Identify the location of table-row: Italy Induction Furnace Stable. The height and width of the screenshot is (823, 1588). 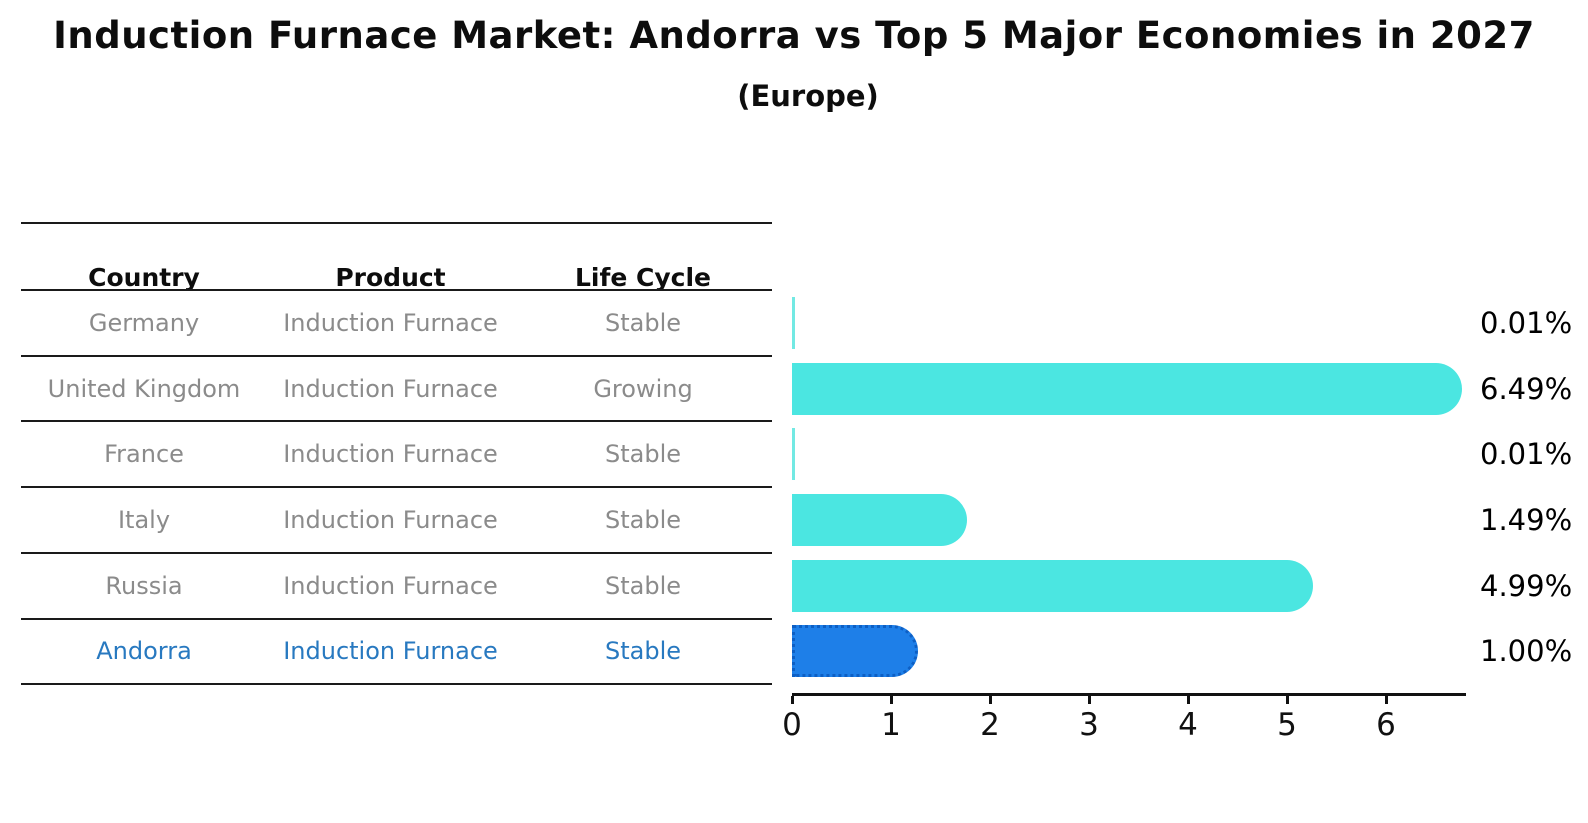
(396, 520).